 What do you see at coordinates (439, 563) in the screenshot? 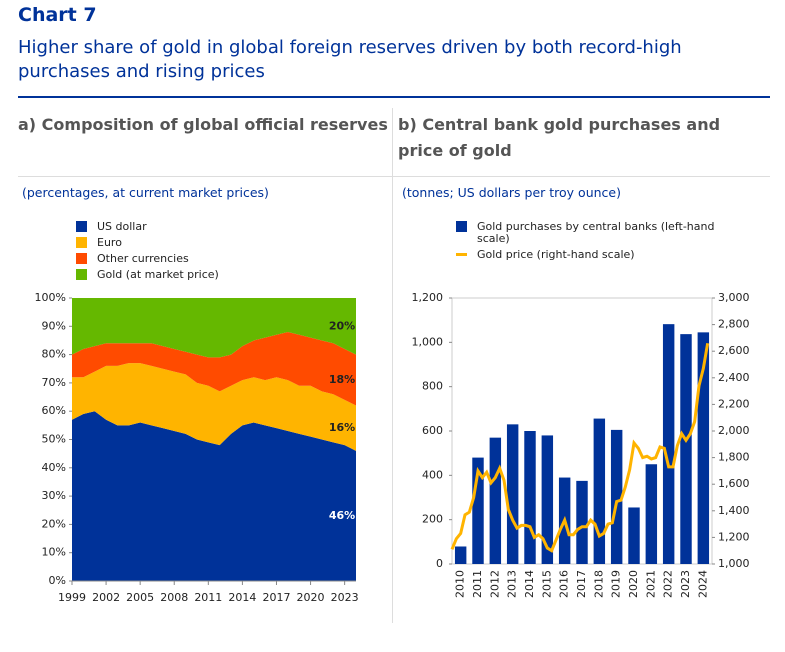
I see `y-tick-label: 0` at bounding box center [439, 563].